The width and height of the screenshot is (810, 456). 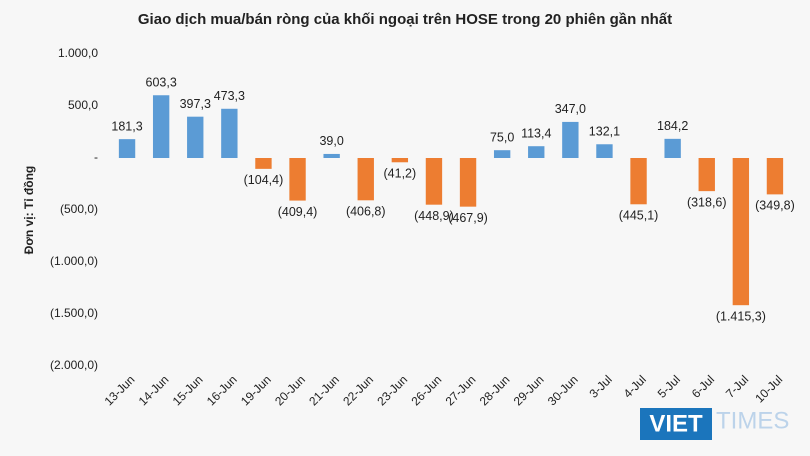 What do you see at coordinates (331, 141) in the screenshot?
I see `value-label: 39,0` at bounding box center [331, 141].